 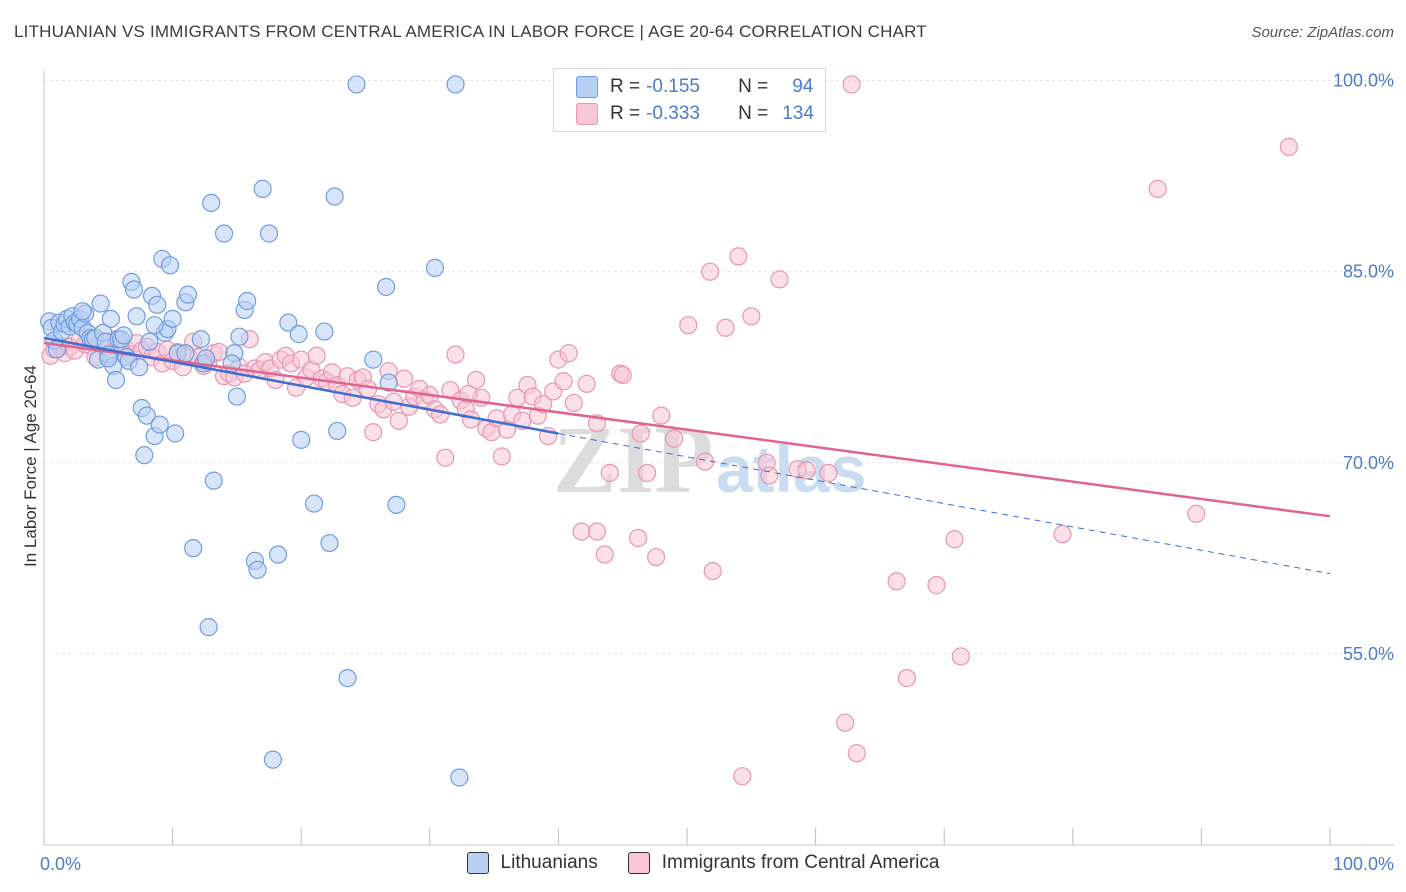 I want to click on legend-row-lithuanians: R = -0.155 N = 94, so click(x=694, y=87).